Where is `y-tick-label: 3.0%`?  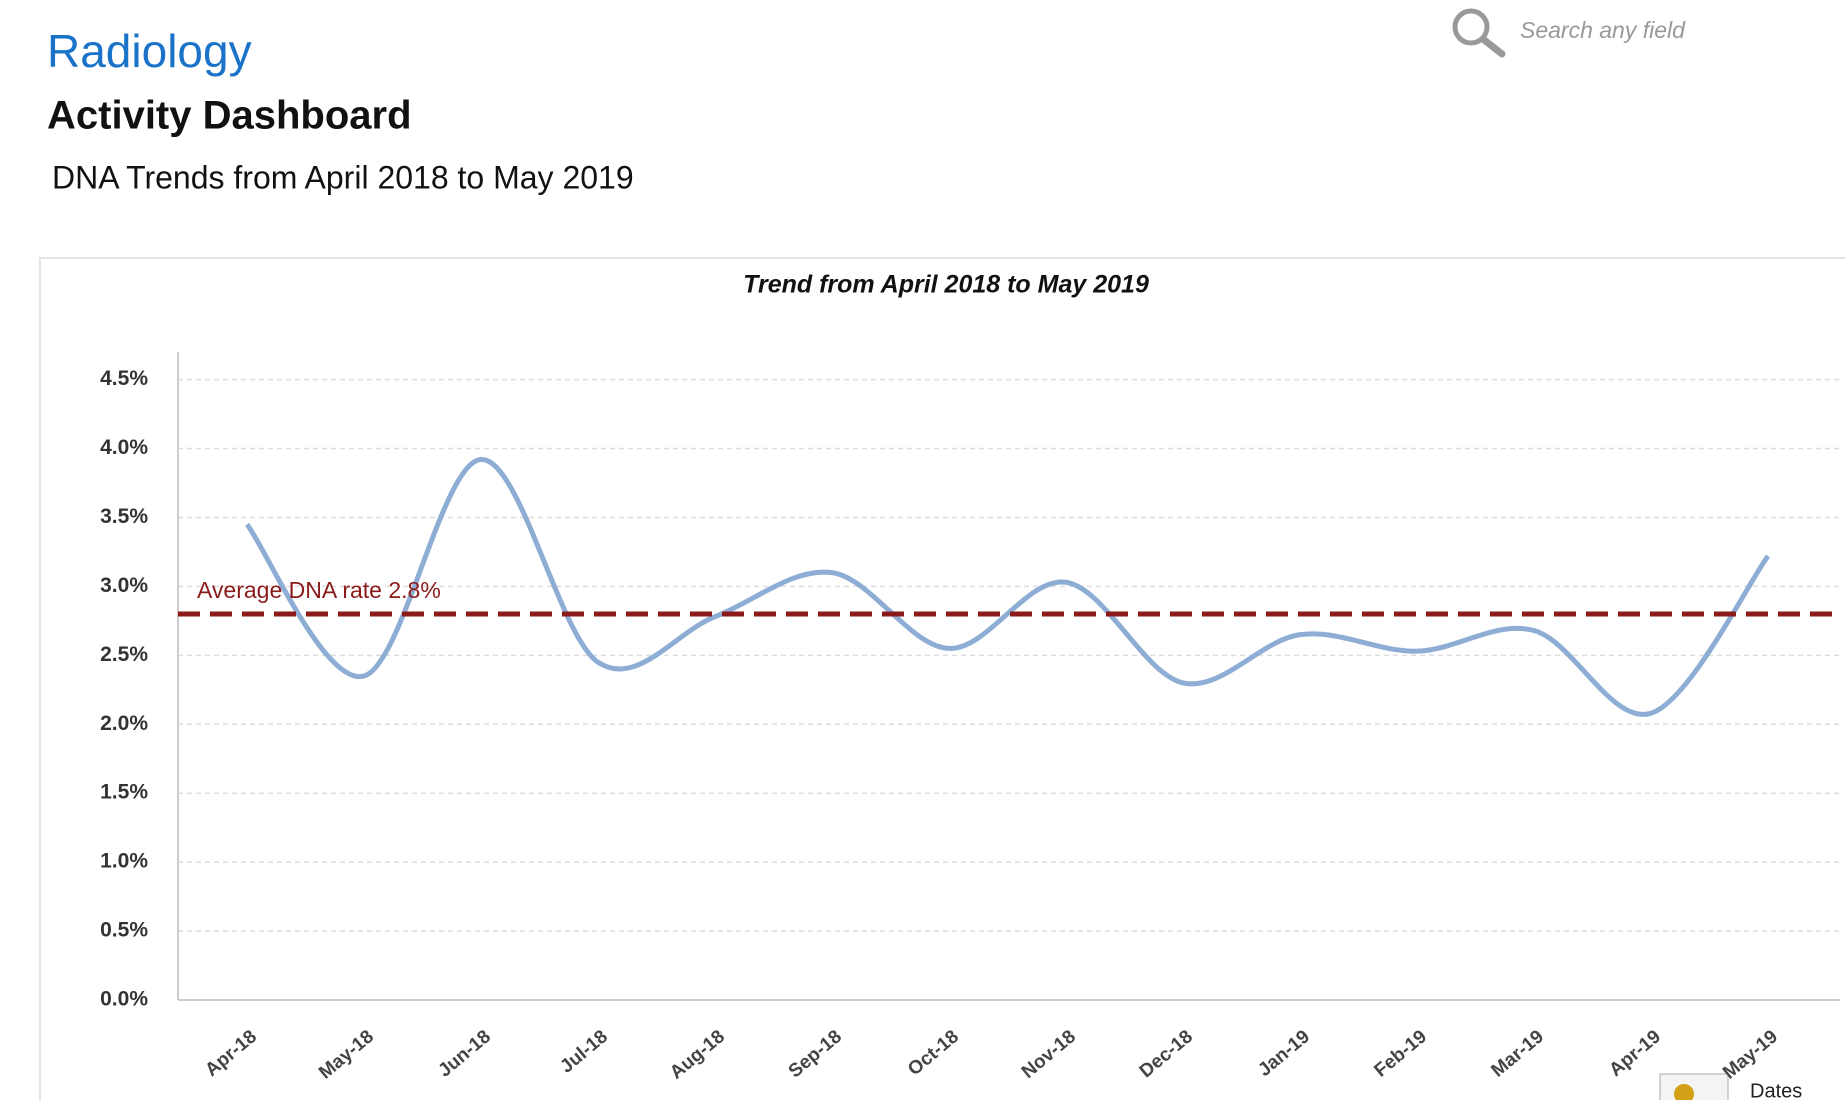
y-tick-label: 3.0% is located at coordinates (124, 585).